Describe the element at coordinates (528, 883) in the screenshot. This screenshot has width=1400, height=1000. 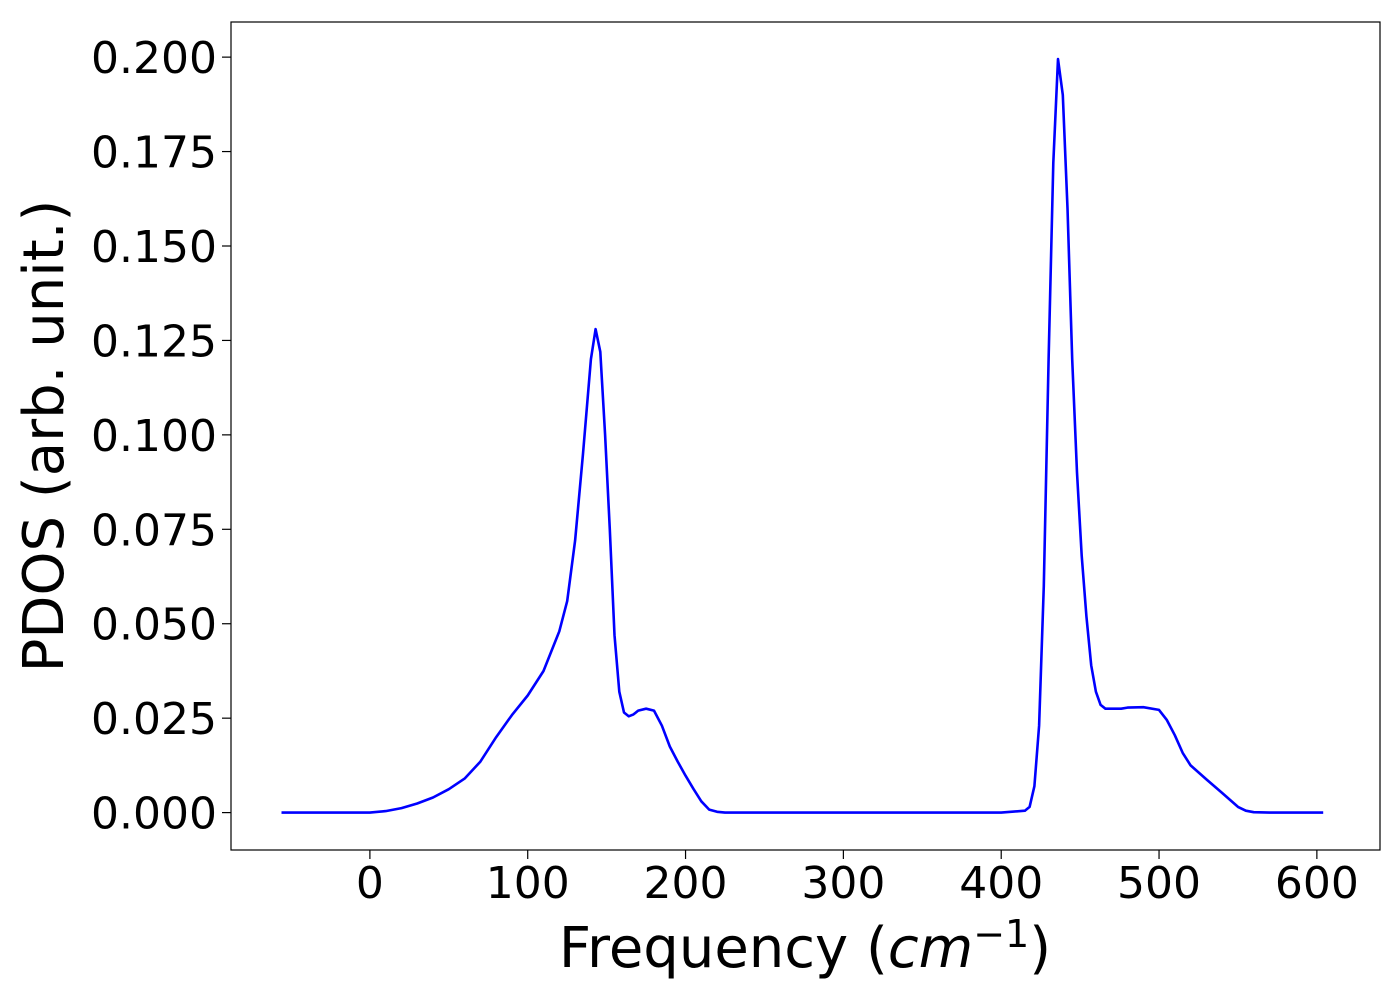
I see `x-tick-label: 100` at that location.